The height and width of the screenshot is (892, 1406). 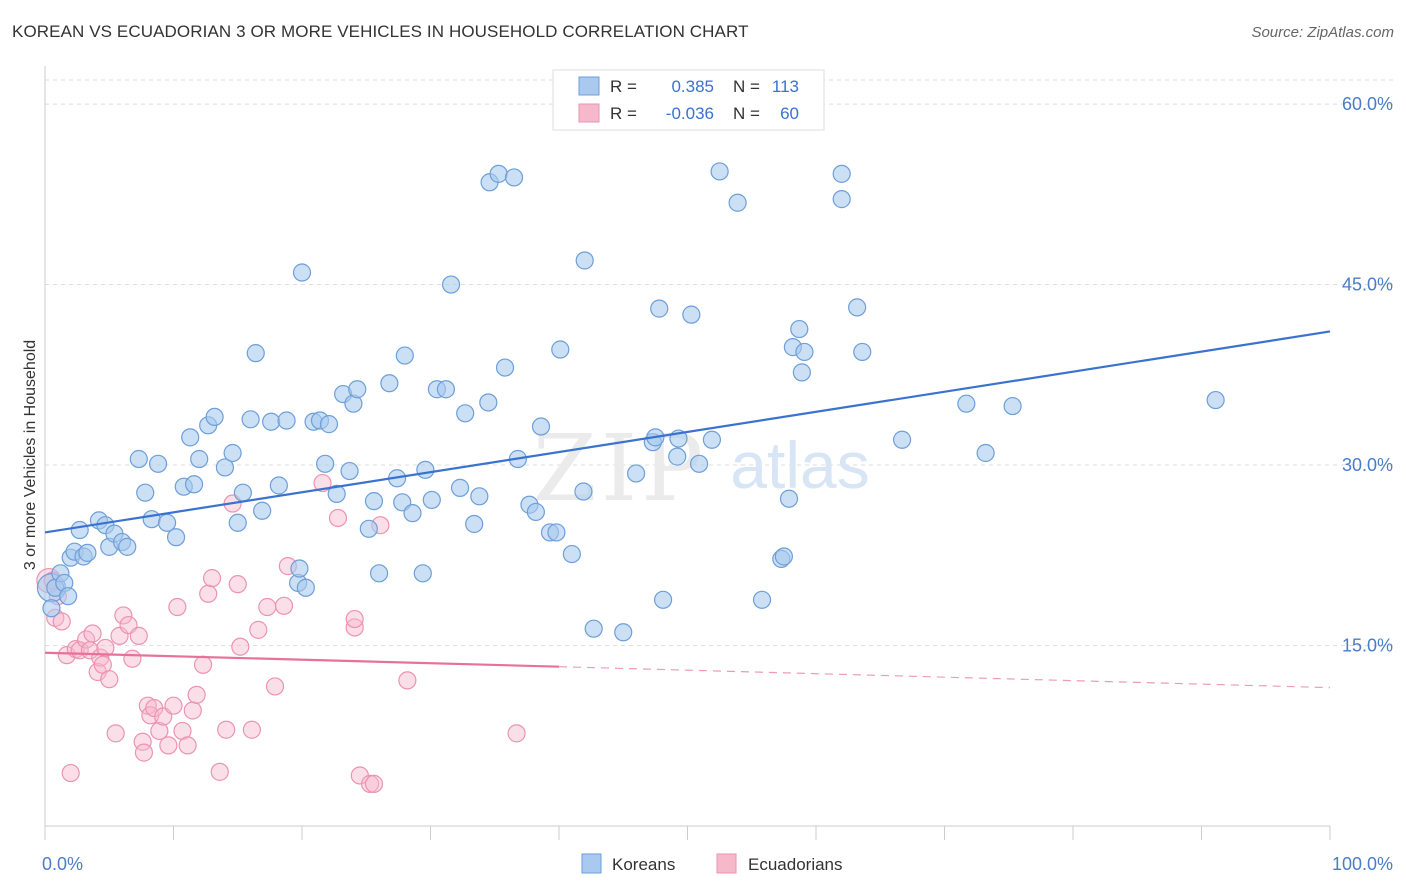 I want to click on trendline-ecuadorians-dashed, so click(x=944, y=677).